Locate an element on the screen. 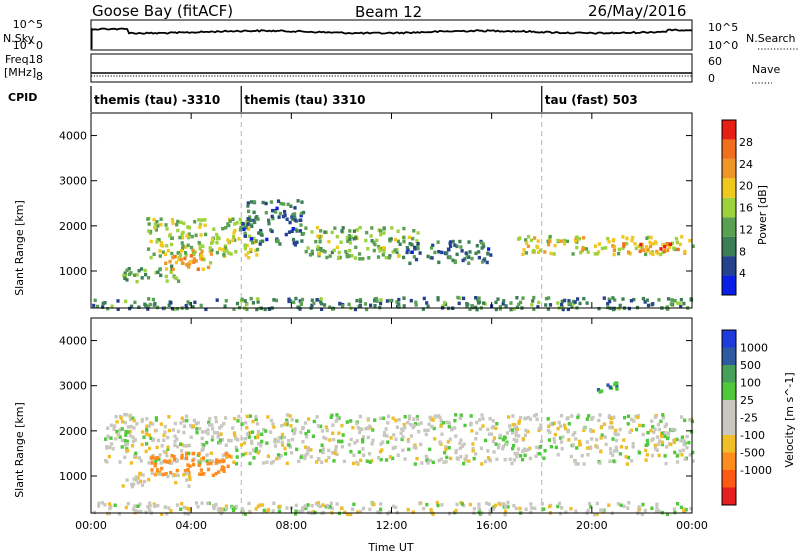 The image size is (800, 554). velocity-colorbar-tick: -500 is located at coordinates (752, 453).